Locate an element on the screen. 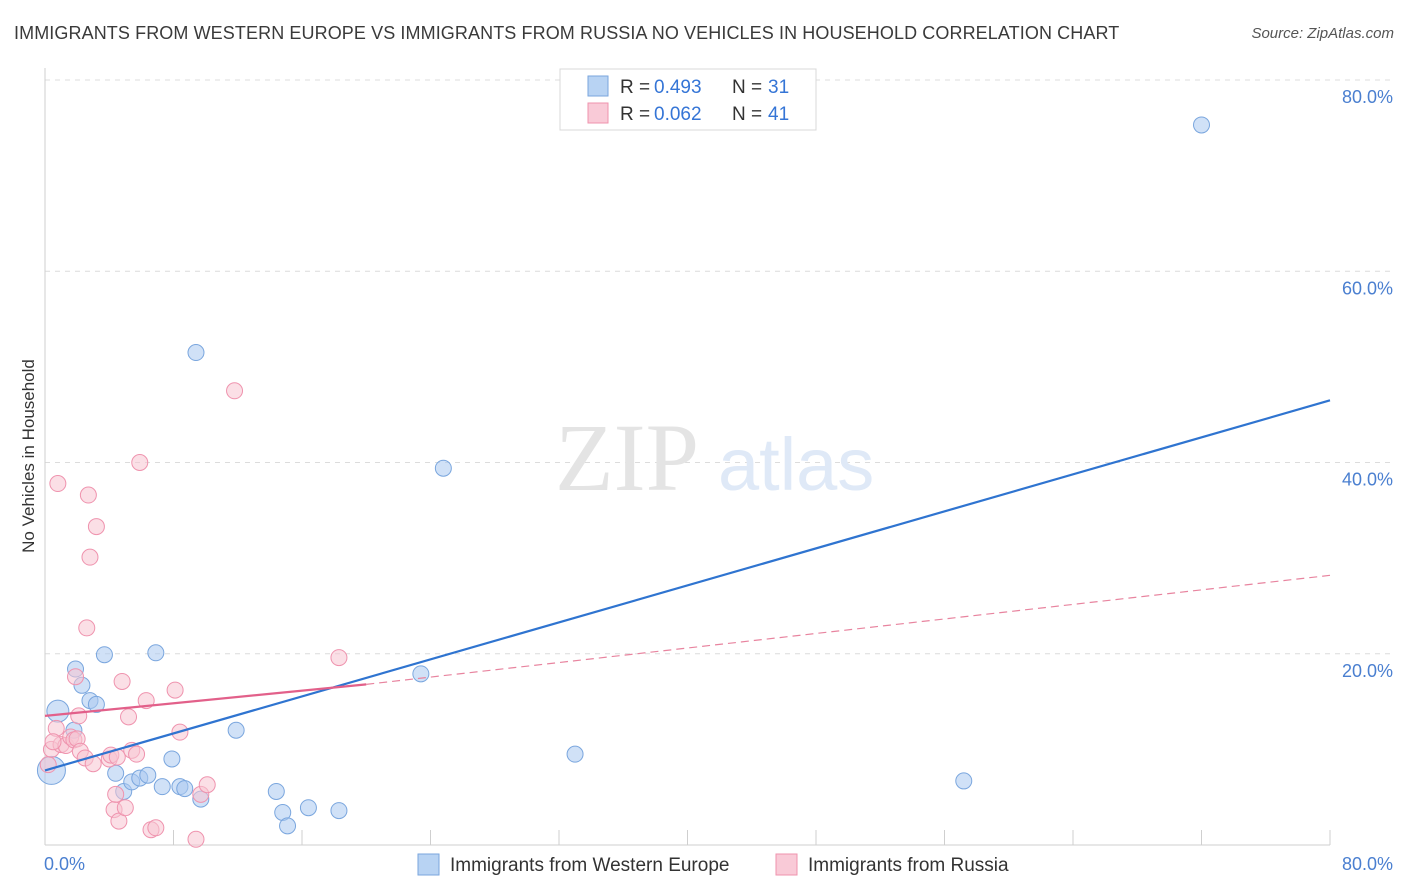 The height and width of the screenshot is (892, 1406). trend-line-russia-extension is located at coordinates (848, 629).